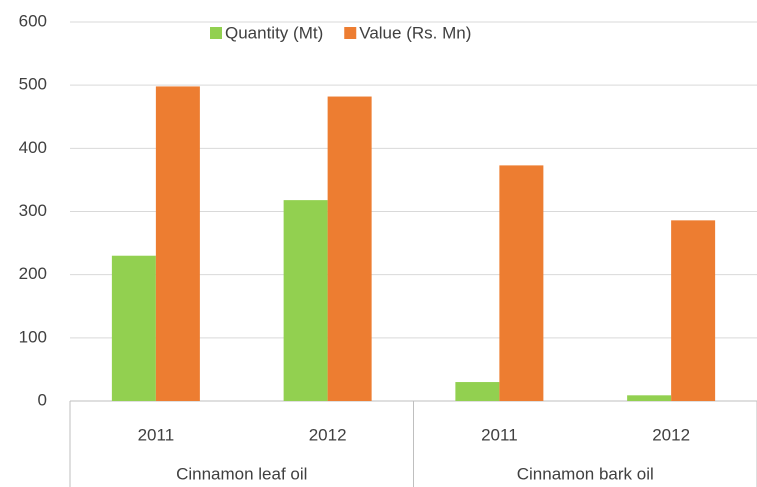 The width and height of the screenshot is (757, 487). I want to click on group-label: Cinnamon leaf oil, so click(241, 473).